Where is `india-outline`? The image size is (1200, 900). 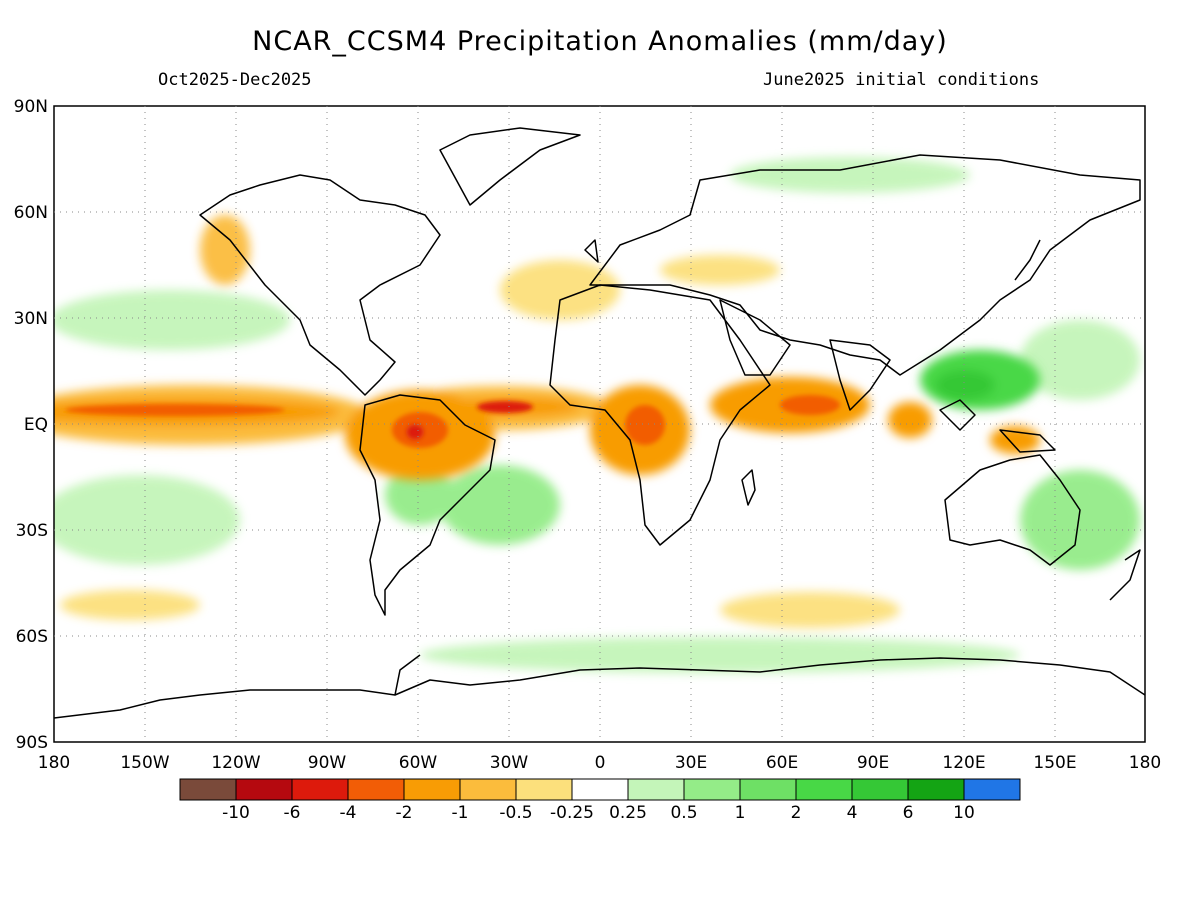
india-outline is located at coordinates (860, 375).